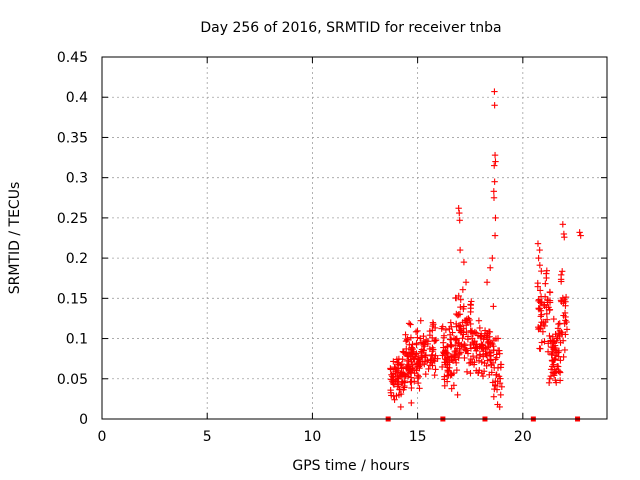  Describe the element at coordinates (523, 437) in the screenshot. I see `x-tick-label: 20` at that location.